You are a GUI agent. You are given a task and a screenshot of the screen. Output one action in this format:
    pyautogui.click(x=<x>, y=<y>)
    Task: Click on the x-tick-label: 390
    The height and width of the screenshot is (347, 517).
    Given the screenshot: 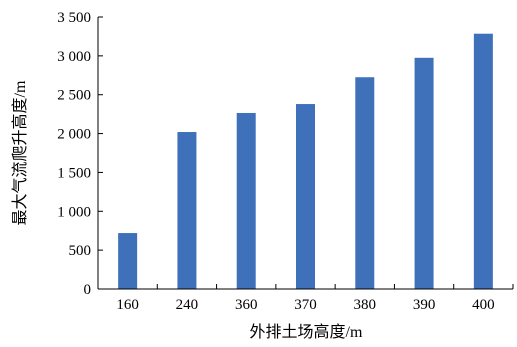 What is the action you would take?
    pyautogui.click(x=424, y=305)
    